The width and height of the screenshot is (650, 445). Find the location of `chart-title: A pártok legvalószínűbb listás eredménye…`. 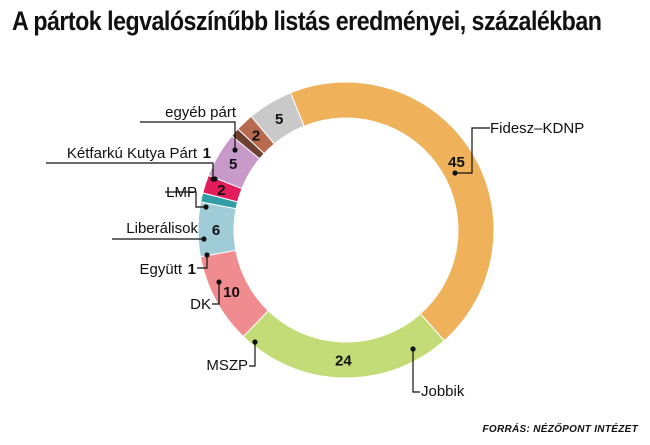

chart-title: A pártok legvalószínűbb listás eredménye… is located at coordinates (307, 21).